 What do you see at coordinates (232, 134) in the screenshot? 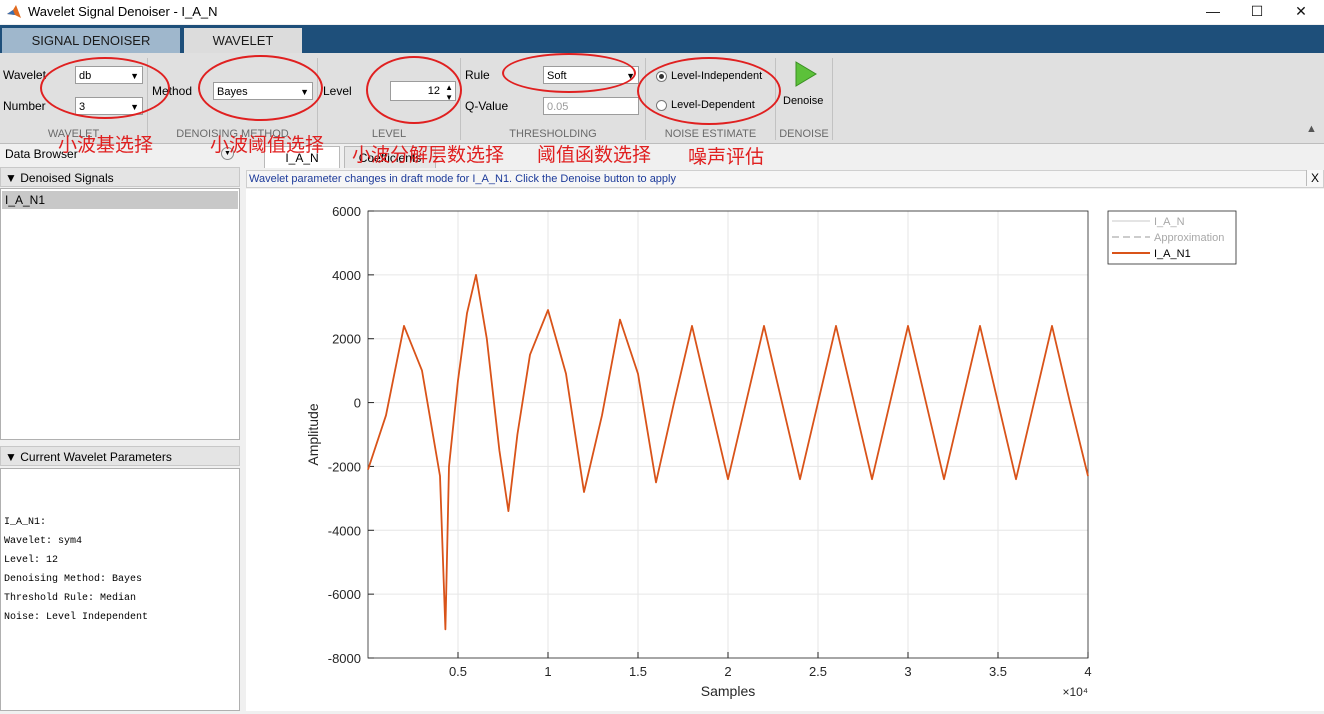
I see `section-denoising-method: DENOISING METHOD` at bounding box center [232, 134].